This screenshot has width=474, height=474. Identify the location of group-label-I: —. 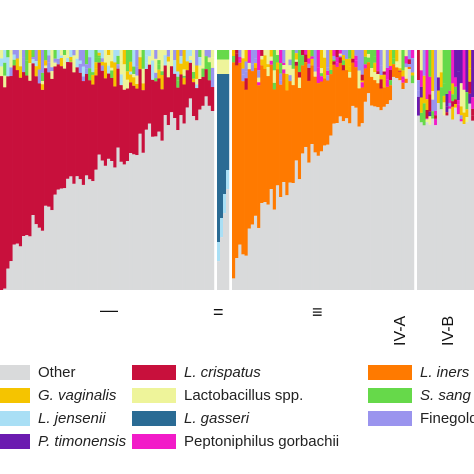
(109, 310).